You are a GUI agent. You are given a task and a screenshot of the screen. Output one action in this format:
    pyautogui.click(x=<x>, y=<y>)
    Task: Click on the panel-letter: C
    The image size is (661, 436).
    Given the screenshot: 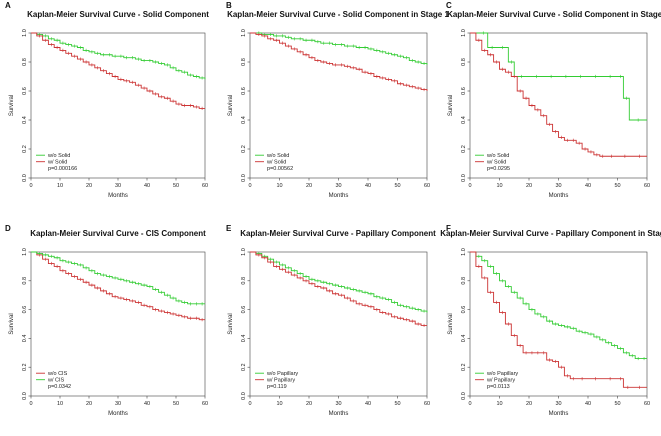 What is the action you would take?
    pyautogui.click(x=449, y=5)
    